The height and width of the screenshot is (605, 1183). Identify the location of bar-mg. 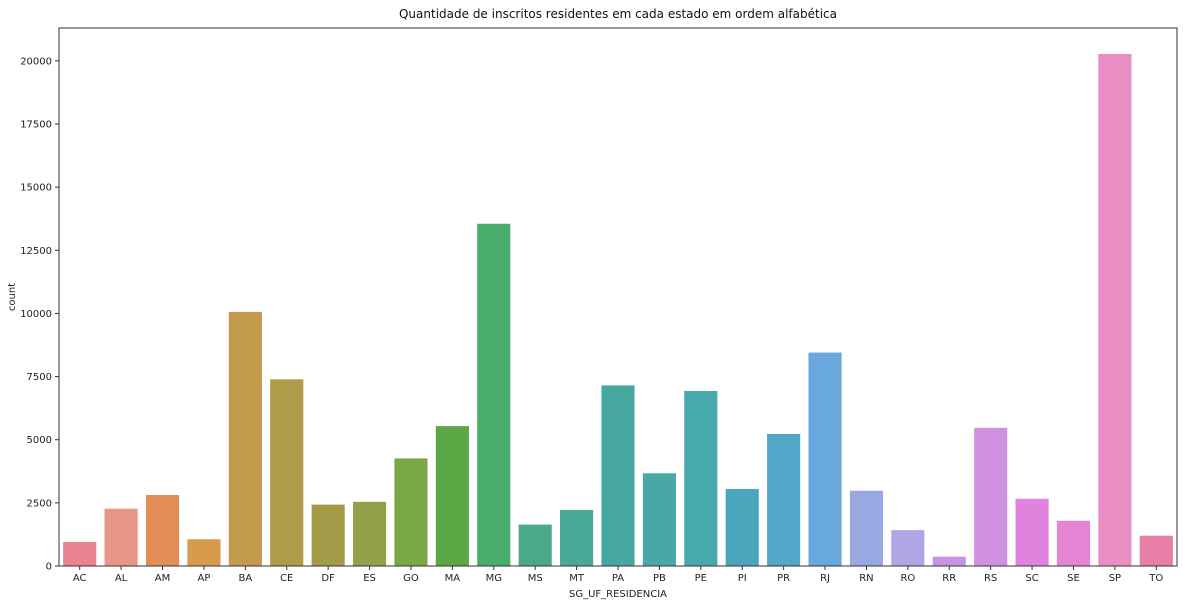
(494, 395).